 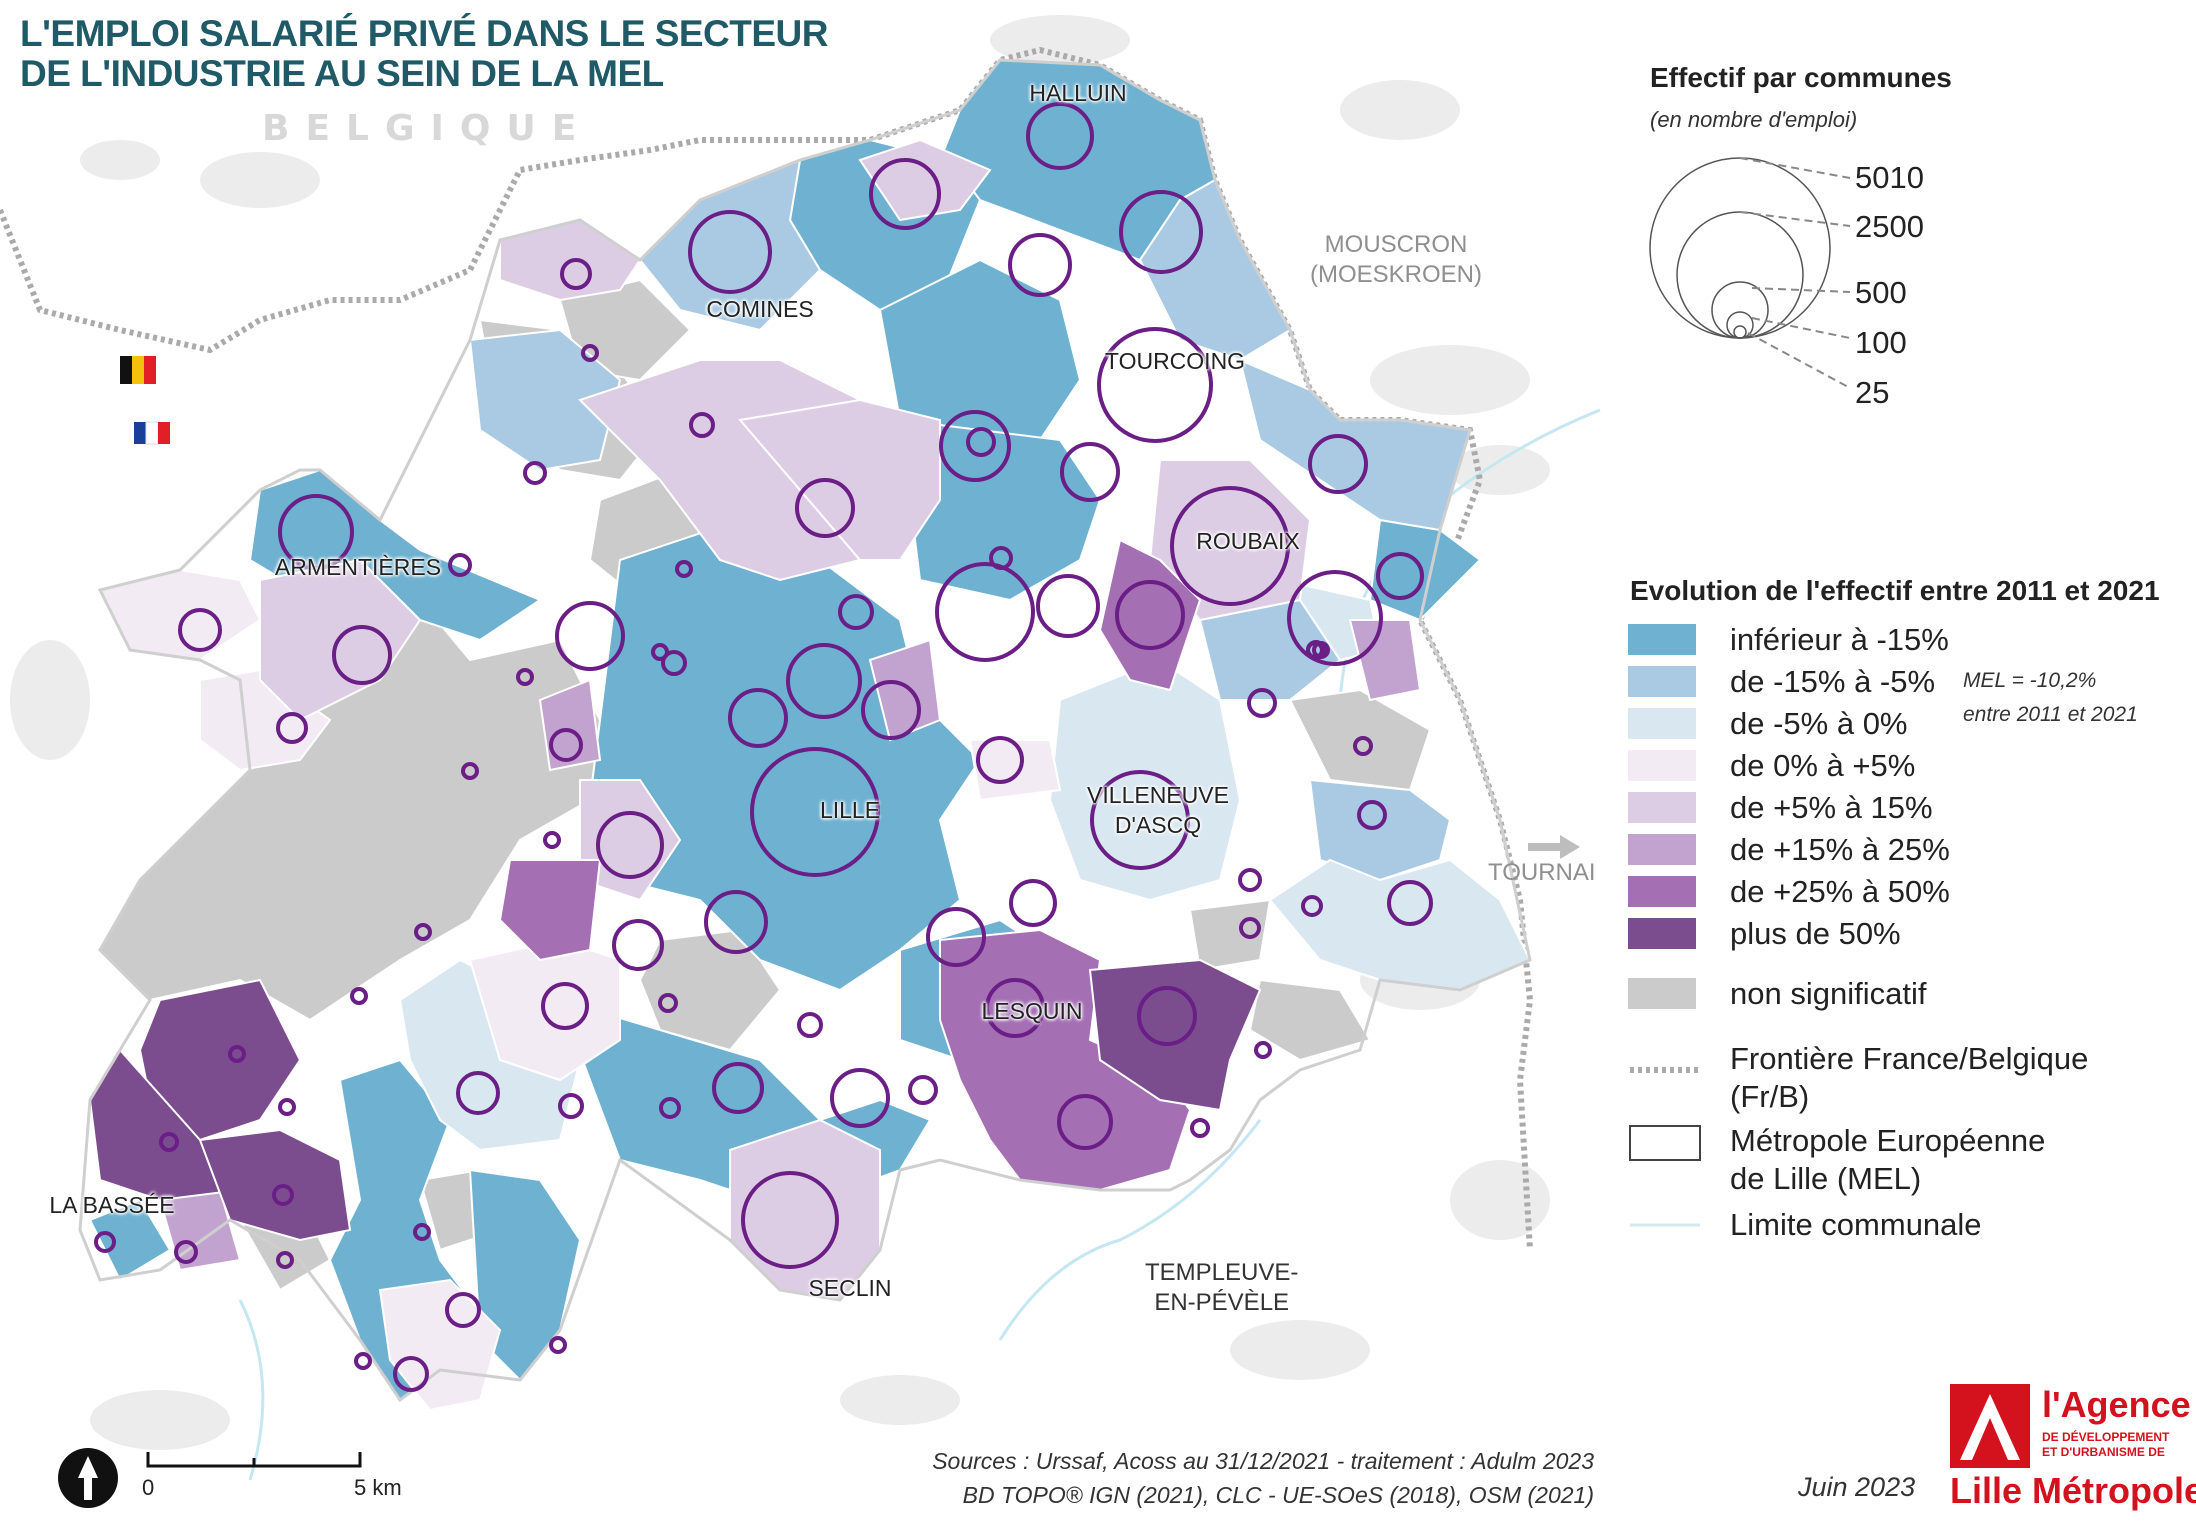 I want to click on city-label-seclin: SECLIN, so click(x=850, y=1288).